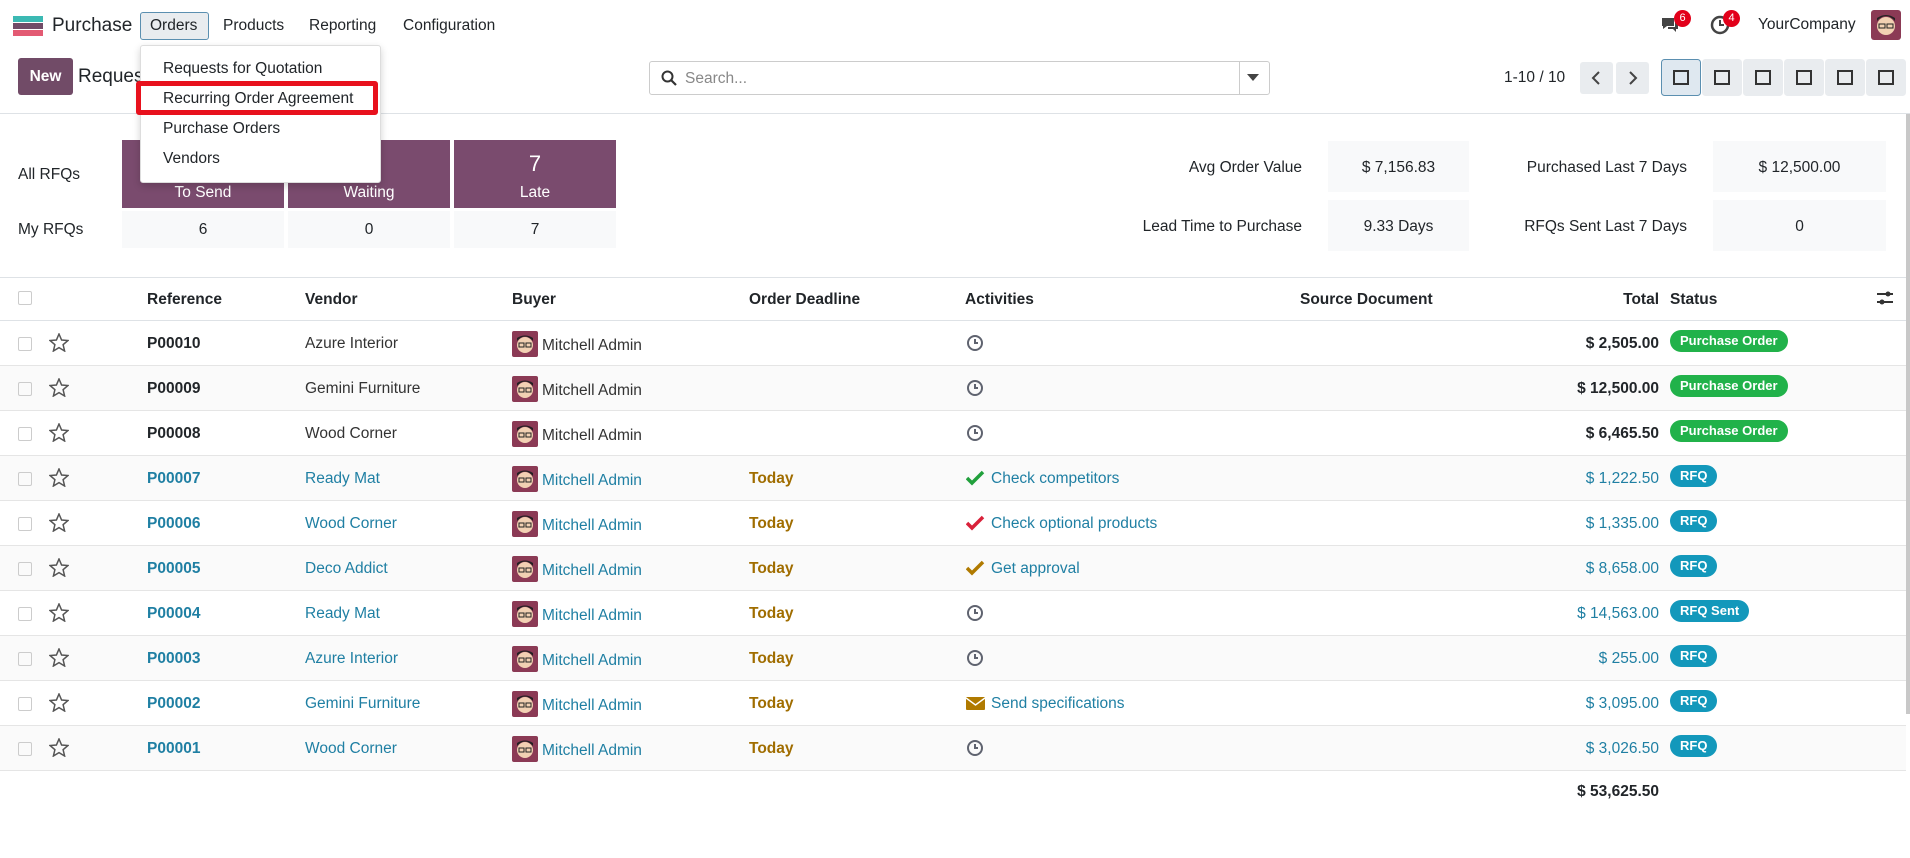 The height and width of the screenshot is (858, 1910). I want to click on company-name: YourCompany, so click(1807, 24).